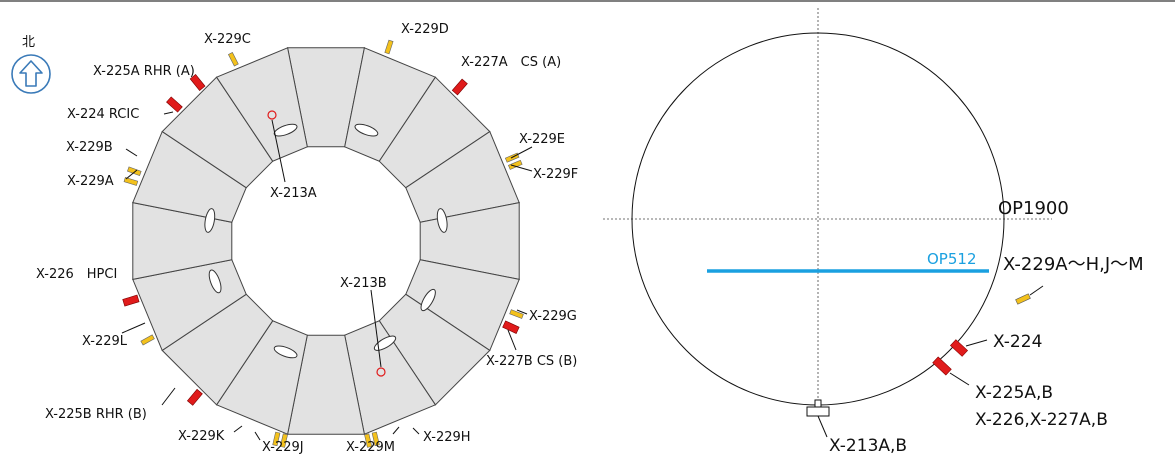  Describe the element at coordinates (76, 274) in the screenshot. I see `label-x226: X-226 HPCI` at that location.